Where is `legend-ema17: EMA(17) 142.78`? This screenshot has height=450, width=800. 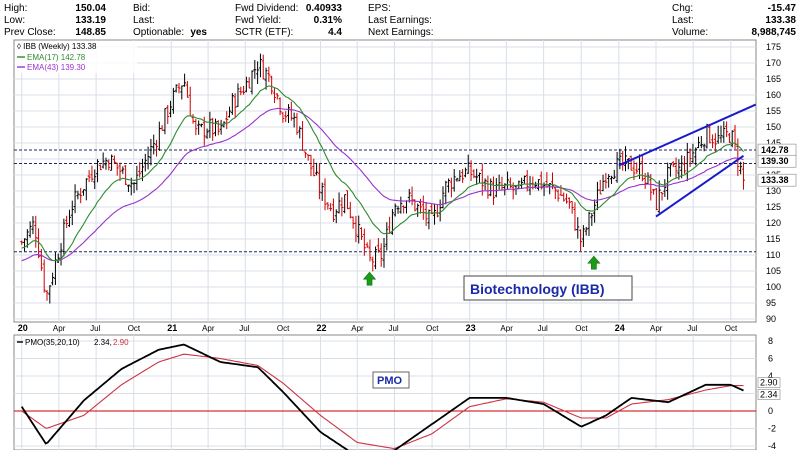
legend-ema17: EMA(17) 142.78 is located at coordinates (56, 57).